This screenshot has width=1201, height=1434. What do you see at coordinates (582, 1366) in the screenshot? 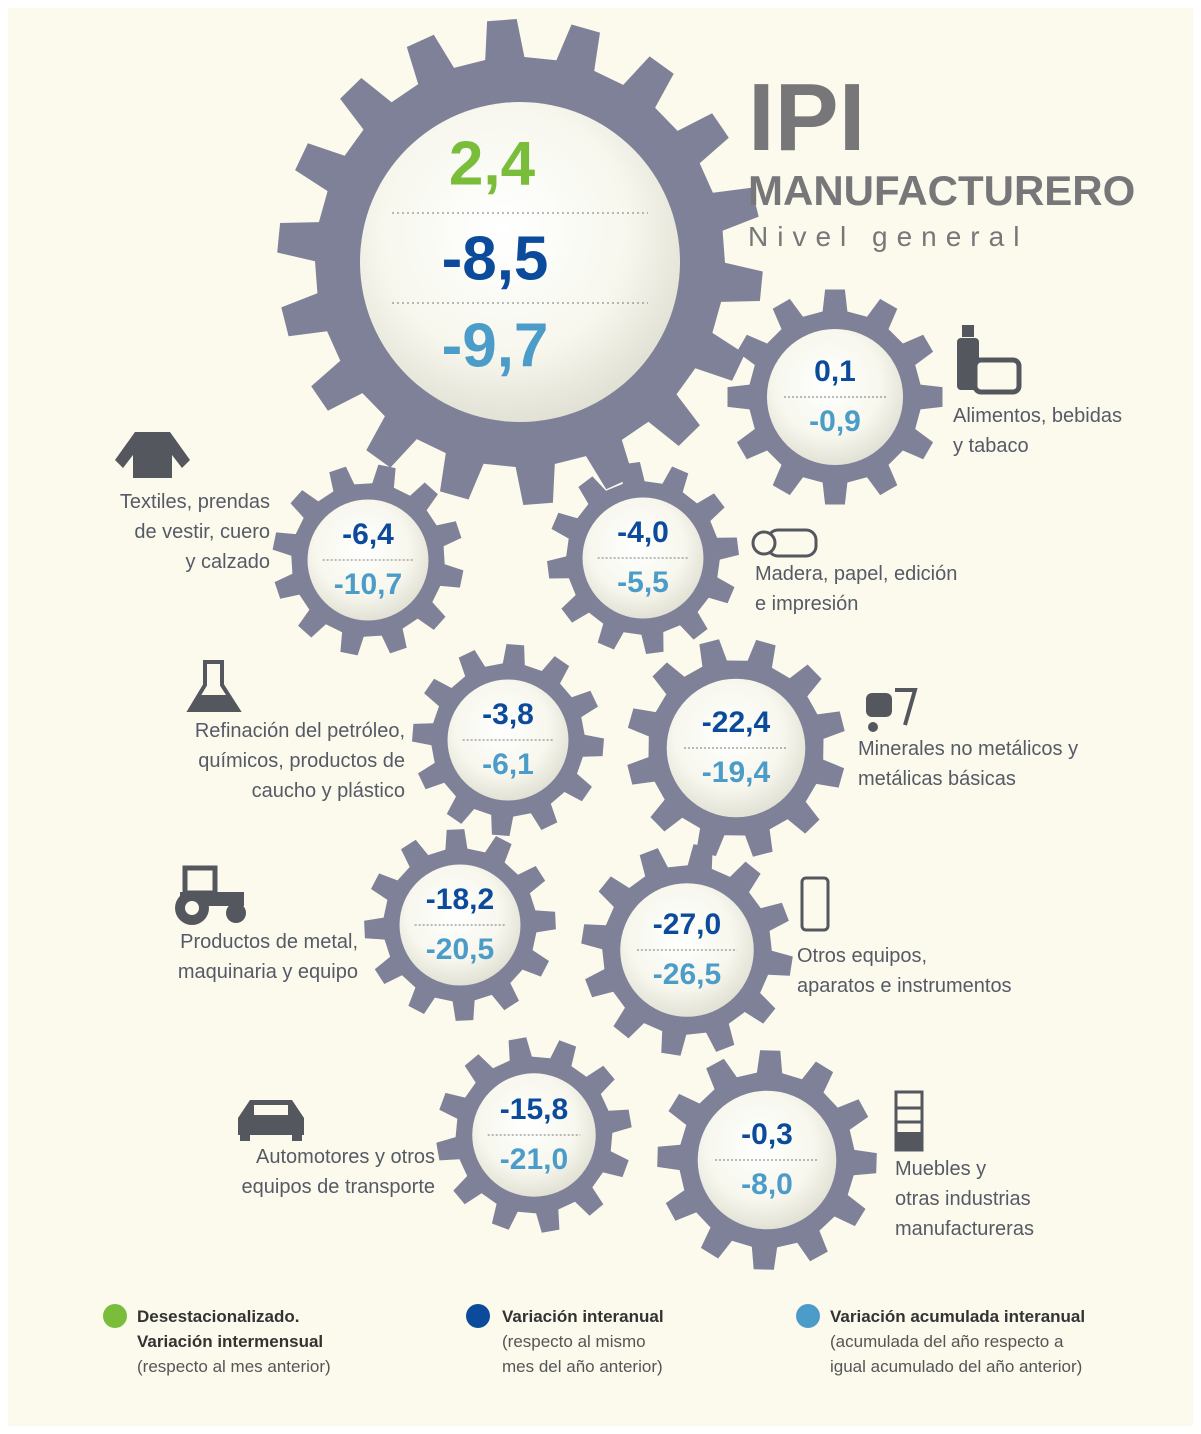
I see `legend-note: mes del año anterior)` at bounding box center [582, 1366].